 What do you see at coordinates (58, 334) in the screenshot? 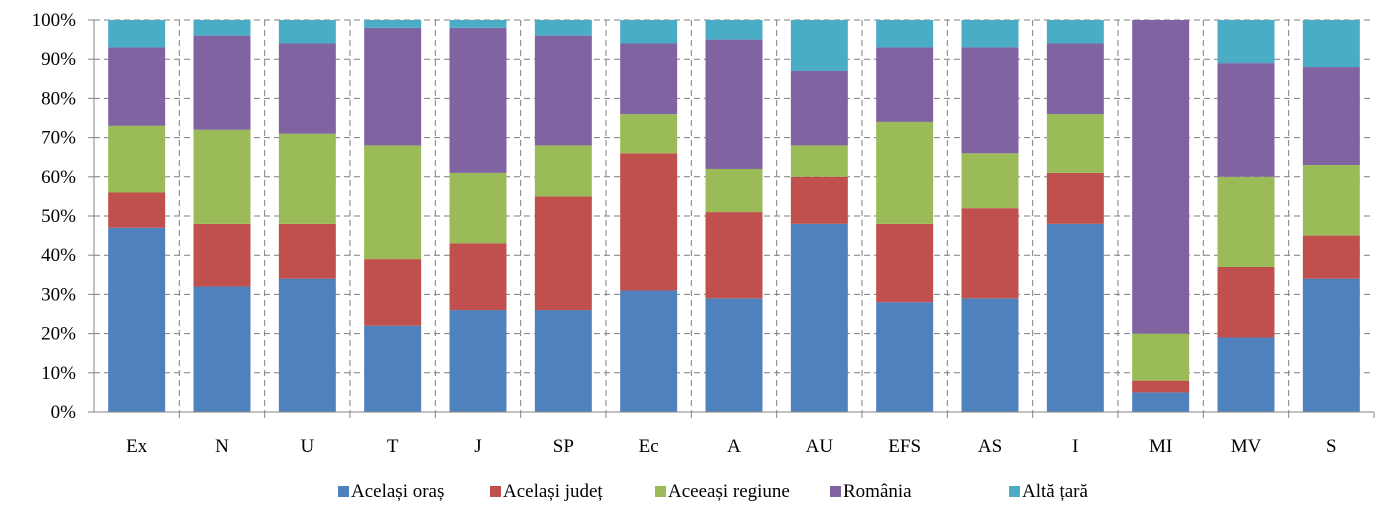
I see `y-tick-label: 20%` at bounding box center [58, 334].